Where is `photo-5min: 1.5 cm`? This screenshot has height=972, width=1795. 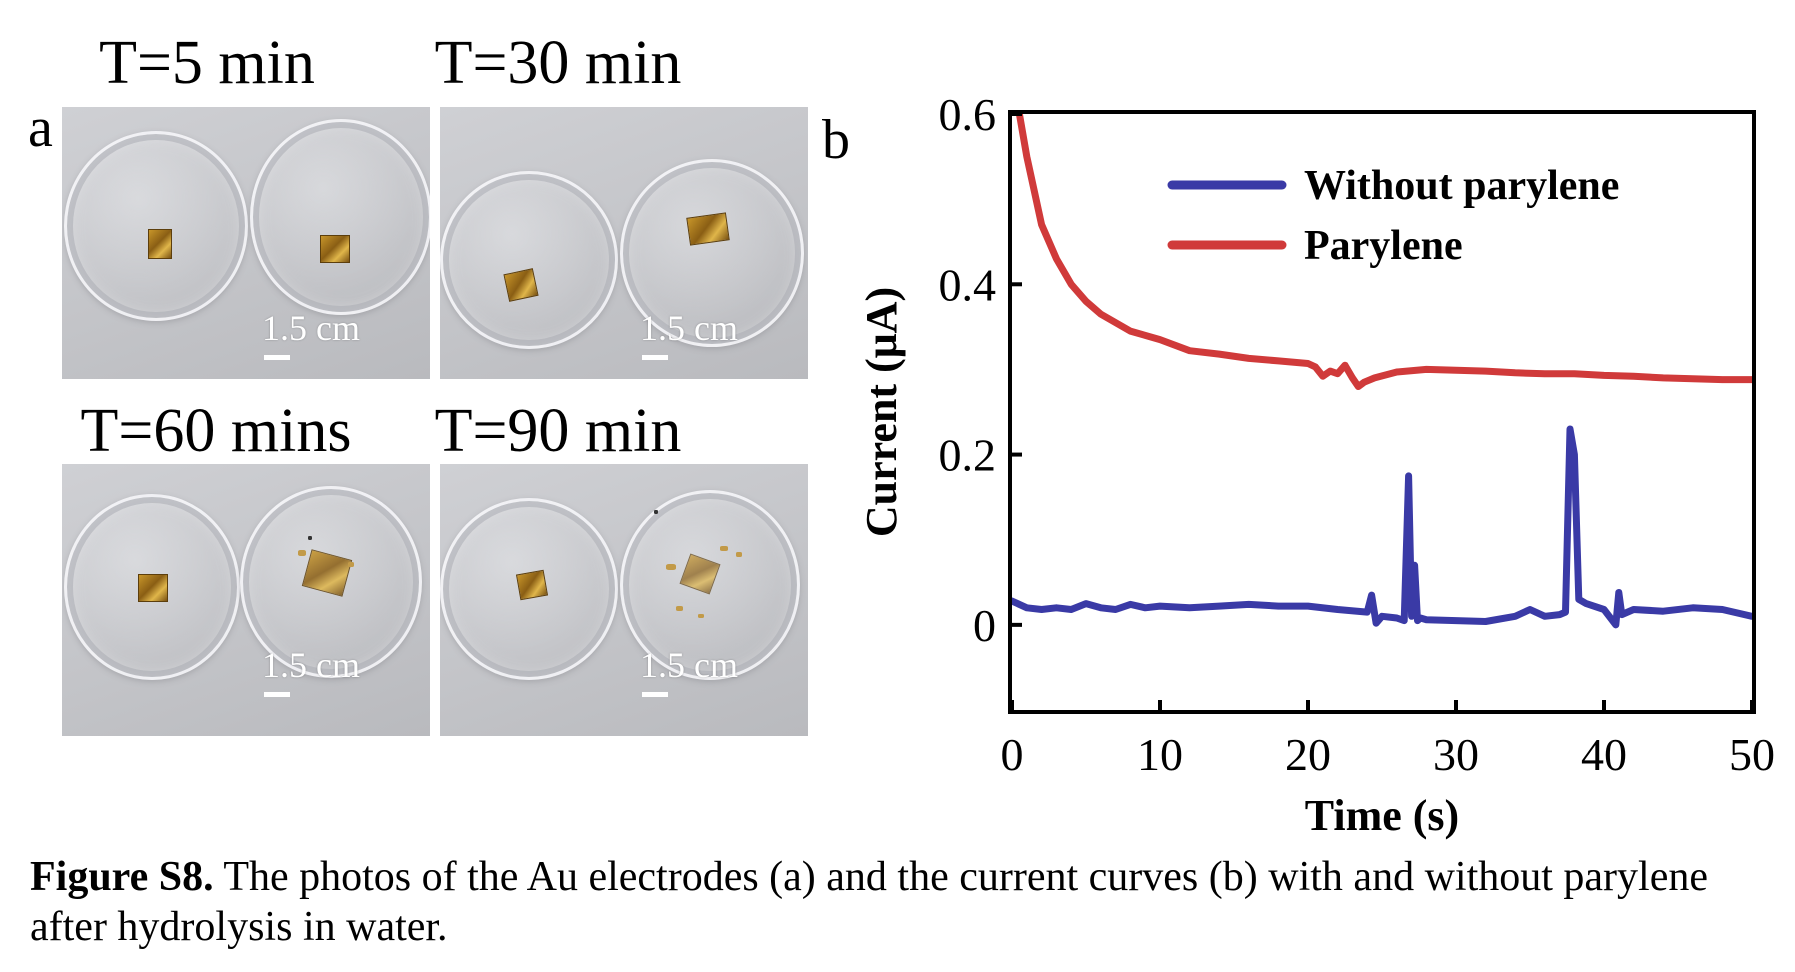
photo-5min: 1.5 cm is located at coordinates (246, 243).